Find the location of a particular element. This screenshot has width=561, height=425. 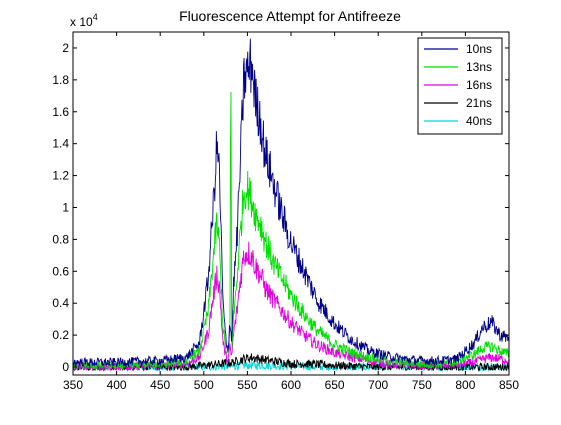

x-tick-label-650: 650 is located at coordinates (335, 385).